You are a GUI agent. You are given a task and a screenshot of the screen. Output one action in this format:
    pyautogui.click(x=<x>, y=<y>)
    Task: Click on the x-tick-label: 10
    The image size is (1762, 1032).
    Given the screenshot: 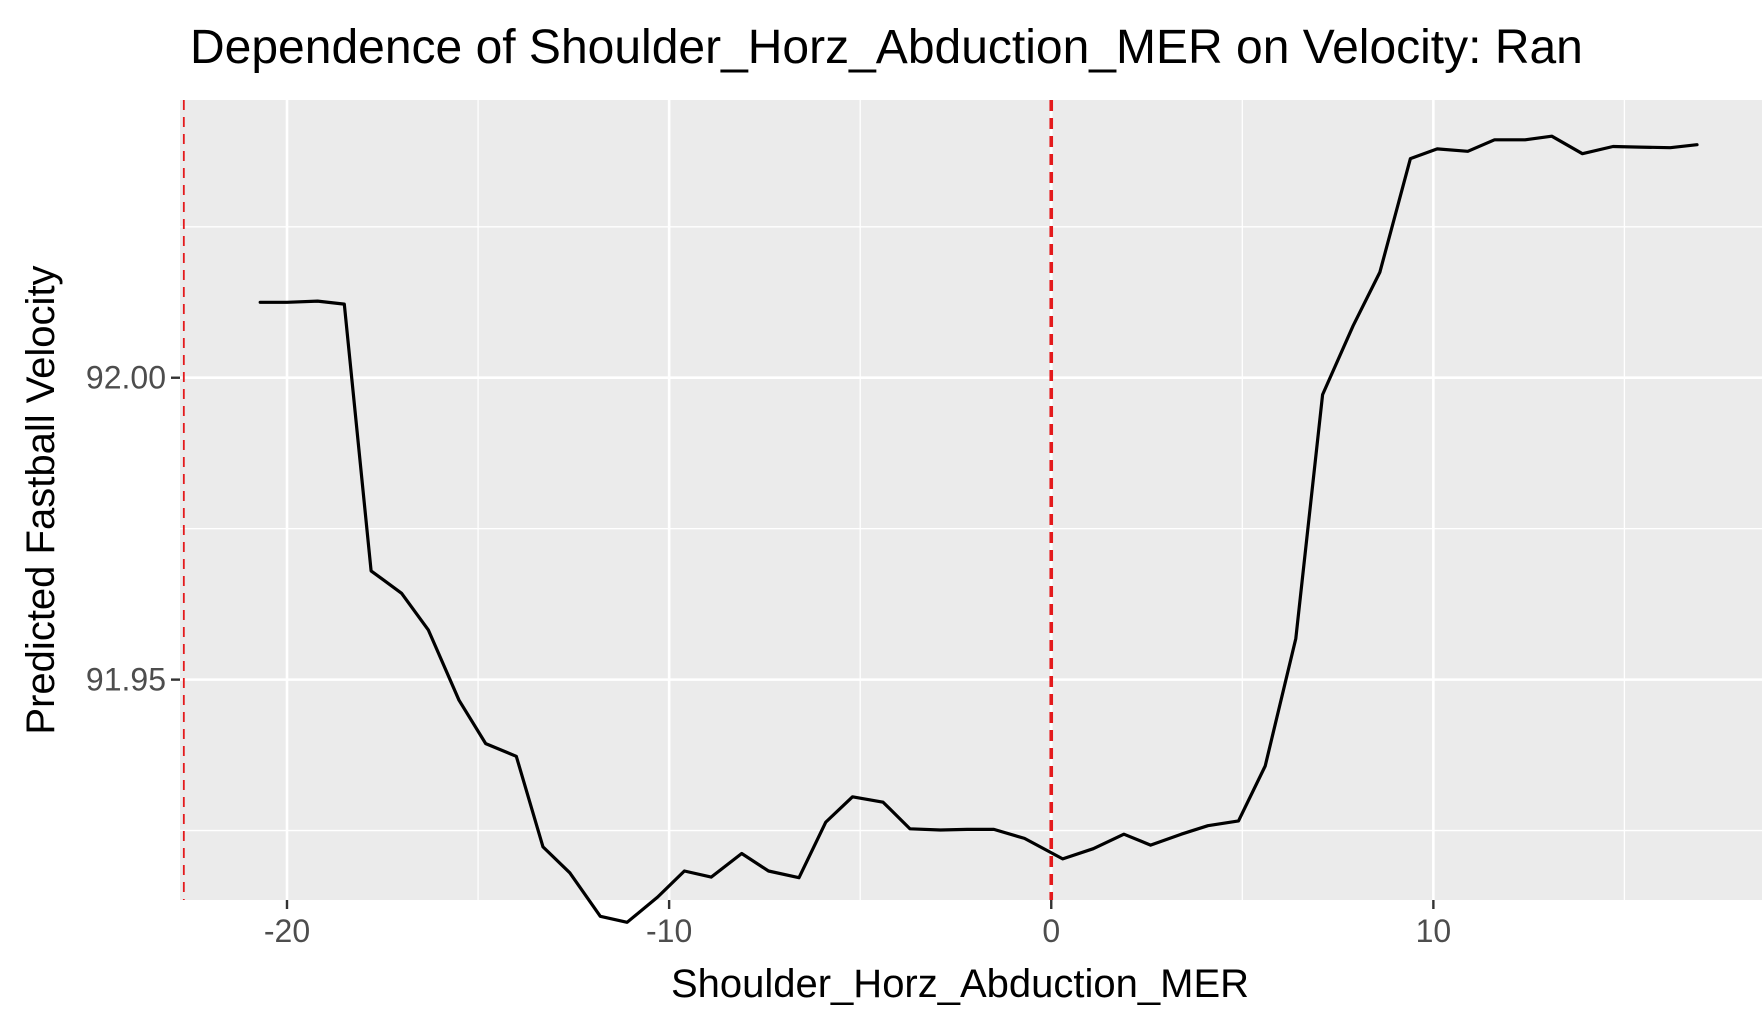 What is the action you would take?
    pyautogui.click(x=1434, y=931)
    